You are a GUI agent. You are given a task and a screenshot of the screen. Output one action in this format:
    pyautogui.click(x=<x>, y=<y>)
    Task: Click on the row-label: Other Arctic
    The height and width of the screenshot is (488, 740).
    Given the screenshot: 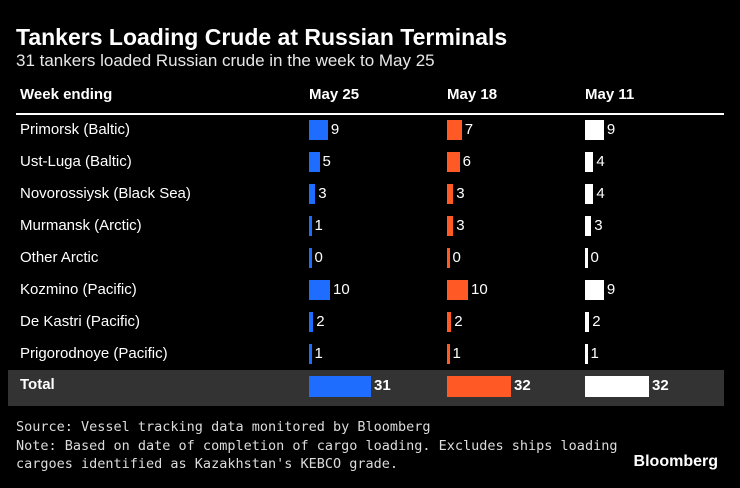 What is the action you would take?
    pyautogui.click(x=59, y=257)
    